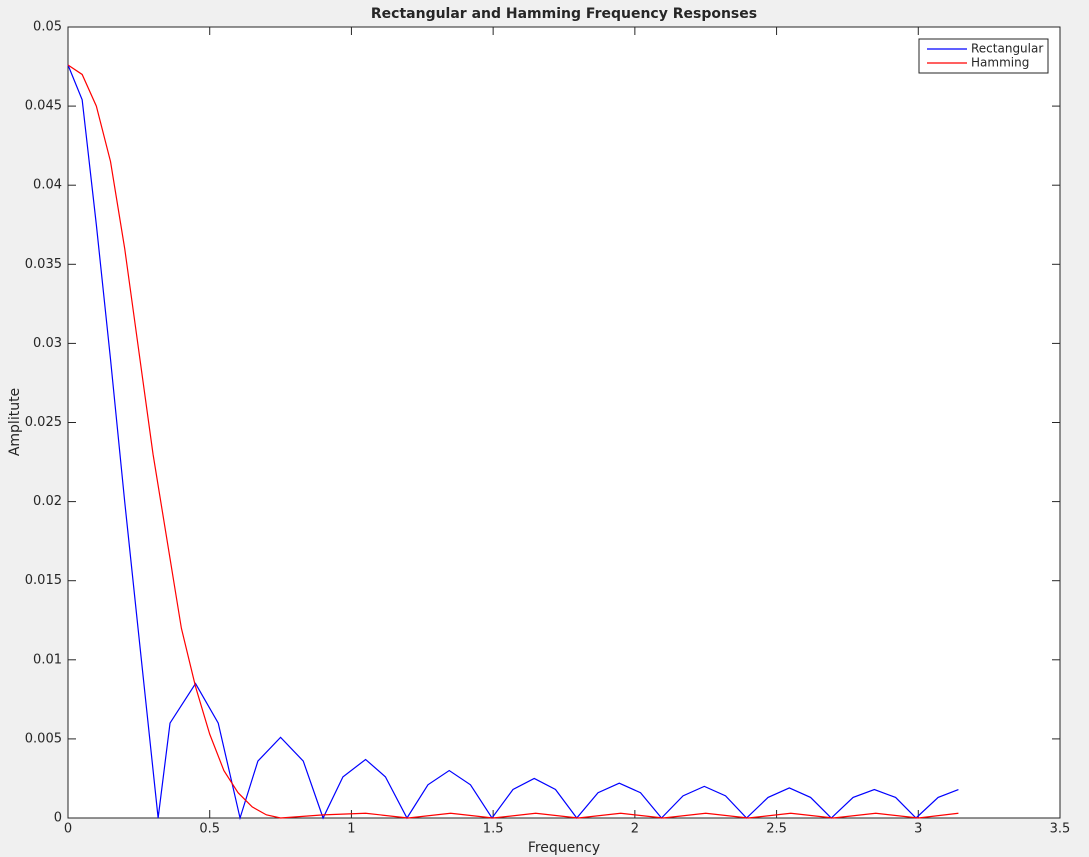  Describe the element at coordinates (43, 422) in the screenshot. I see `y-tick-label: 0.025` at that location.